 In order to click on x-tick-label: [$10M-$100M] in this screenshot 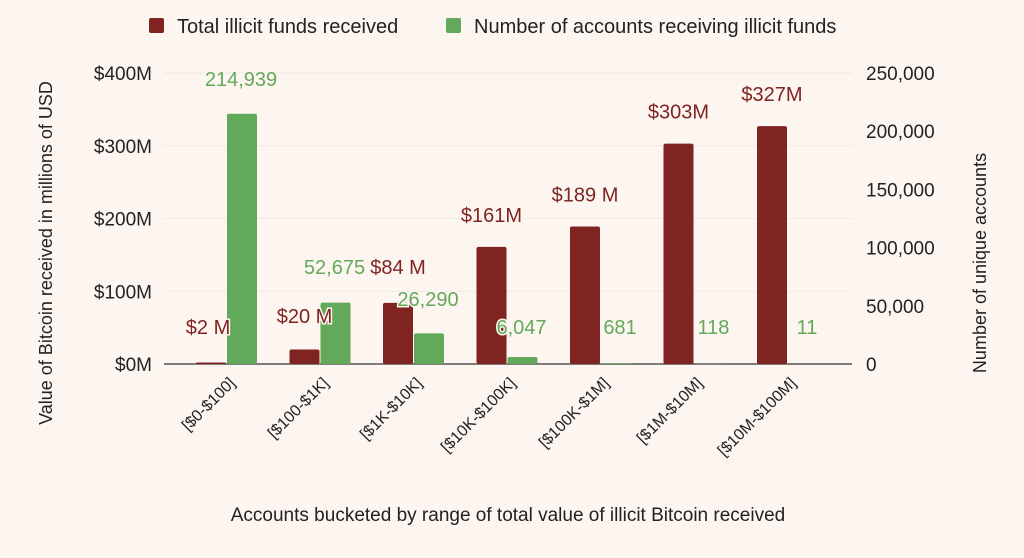, I will do `click(757, 417)`.